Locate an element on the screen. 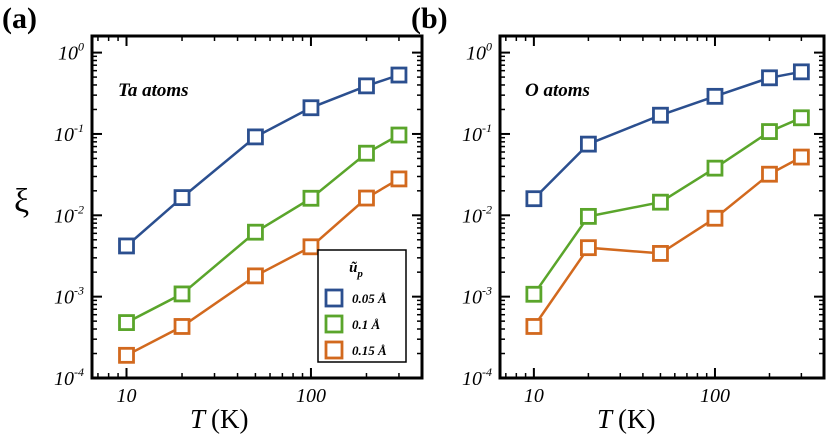 The height and width of the screenshot is (439, 830). x-tick-label-b: 10 is located at coordinates (534, 396).